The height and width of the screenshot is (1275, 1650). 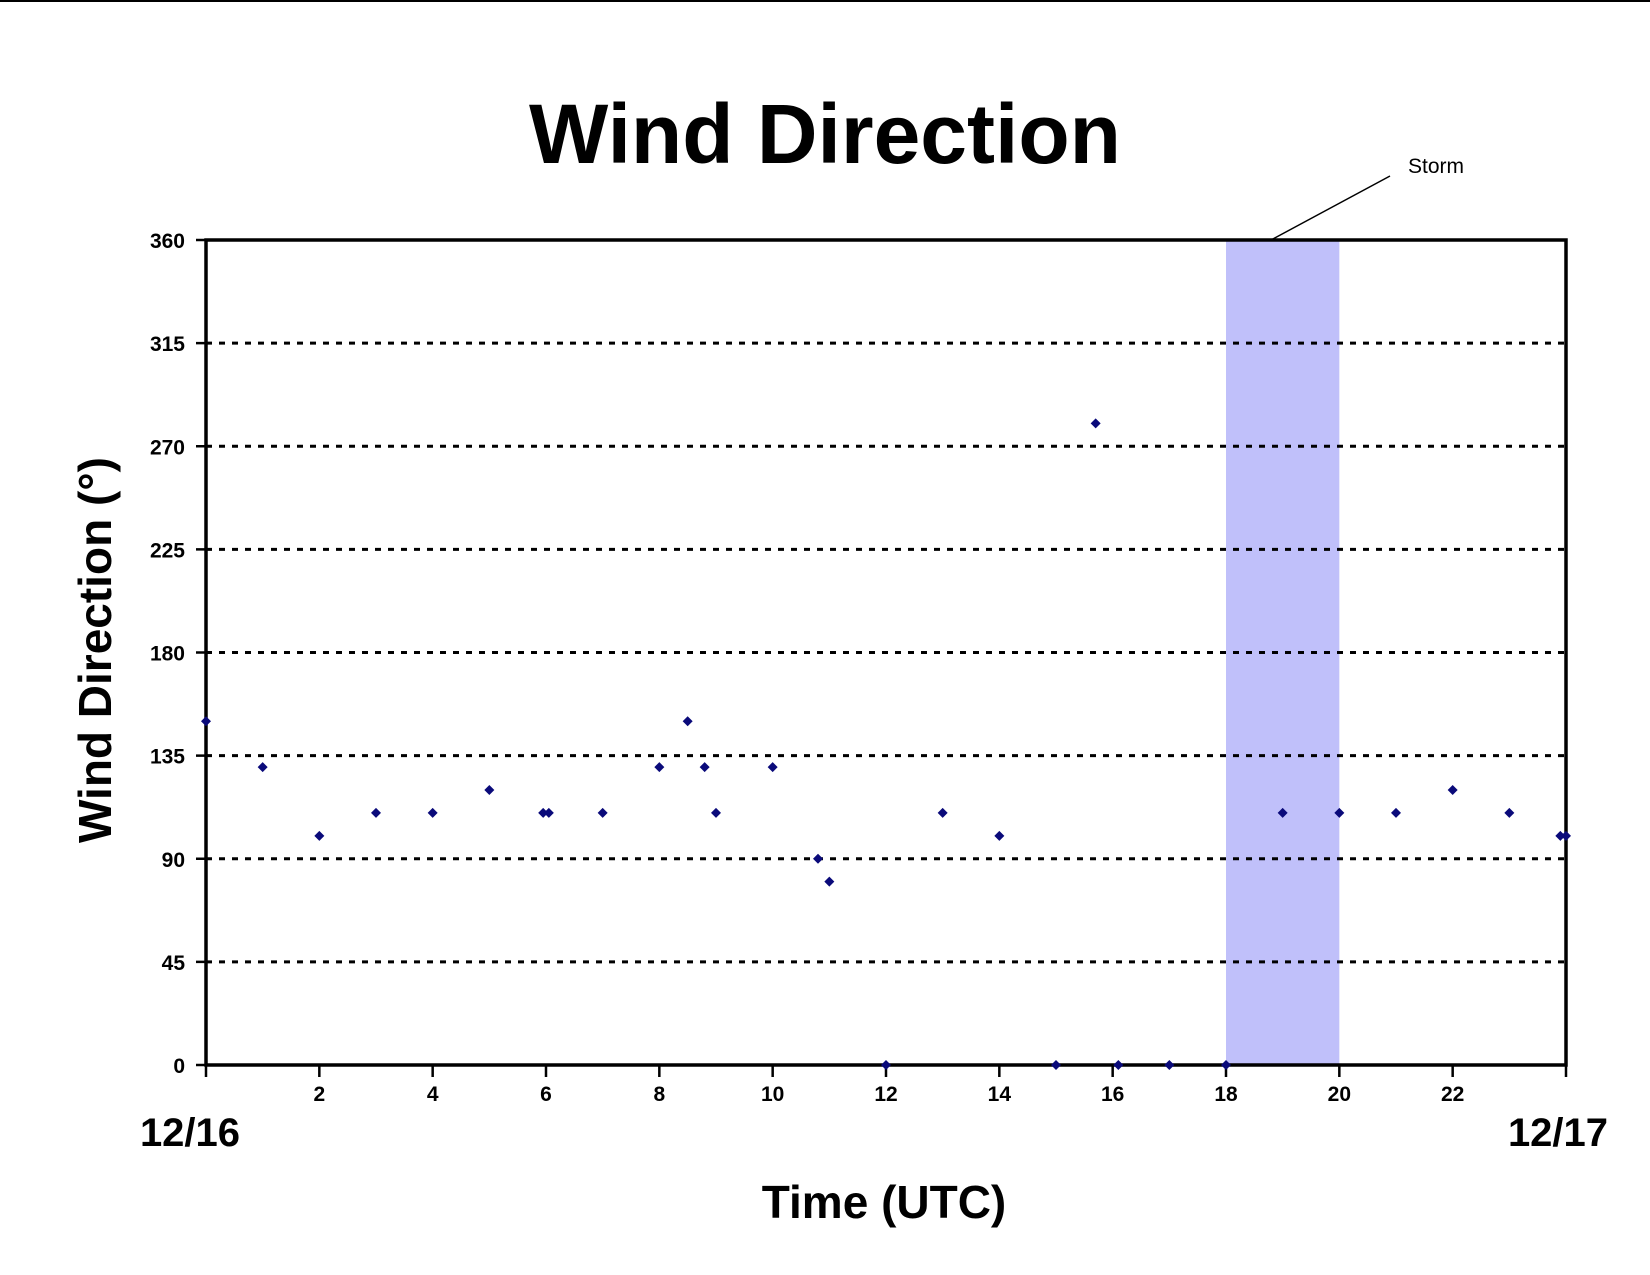 I want to click on y-tick-label-90: 90, so click(x=173, y=860).